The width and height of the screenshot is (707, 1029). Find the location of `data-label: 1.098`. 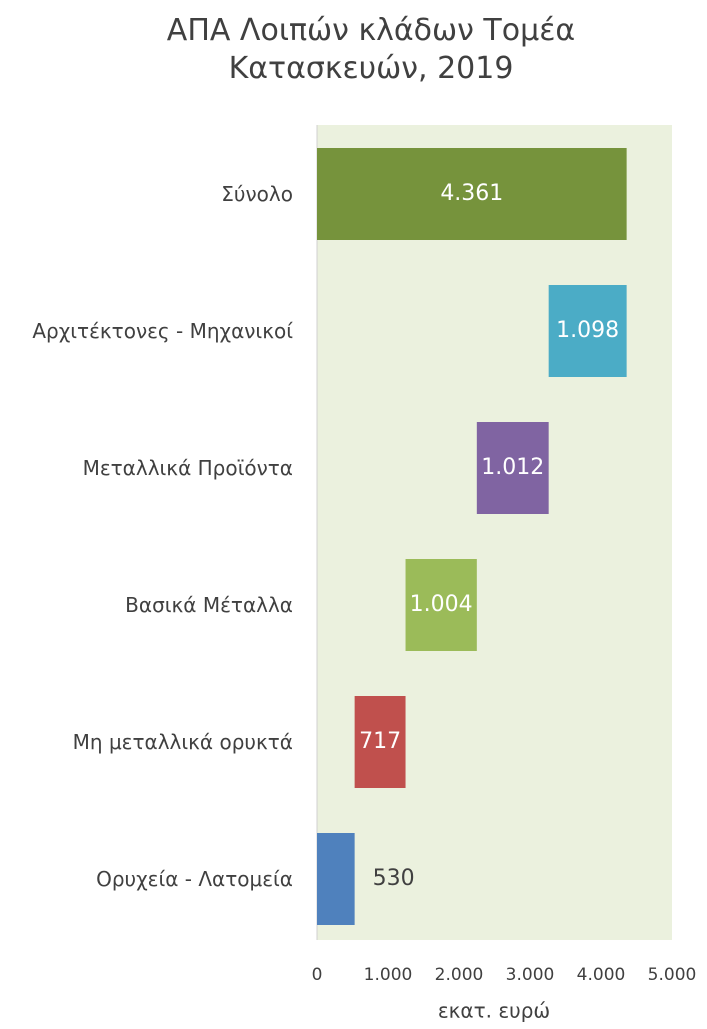

data-label: 1.098 is located at coordinates (587, 330).